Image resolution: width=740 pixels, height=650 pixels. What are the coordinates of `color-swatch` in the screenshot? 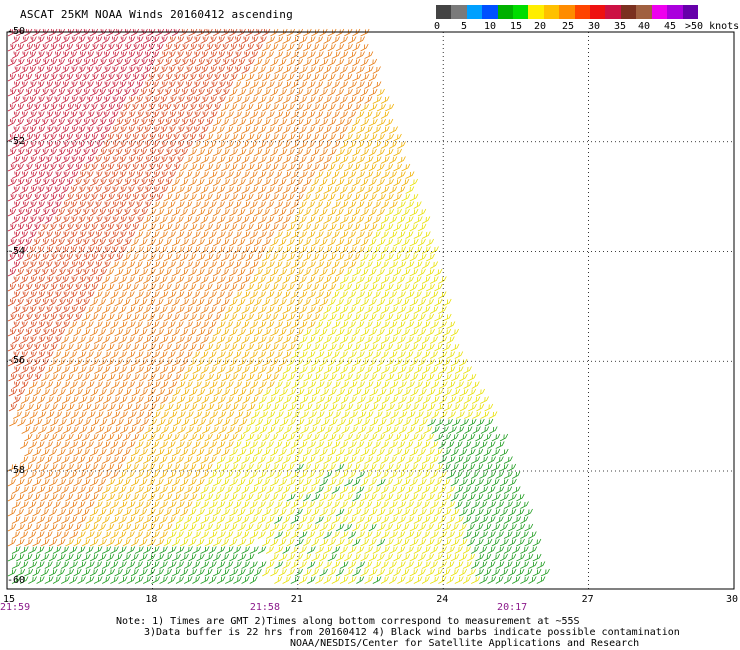 It's located at (598, 12).